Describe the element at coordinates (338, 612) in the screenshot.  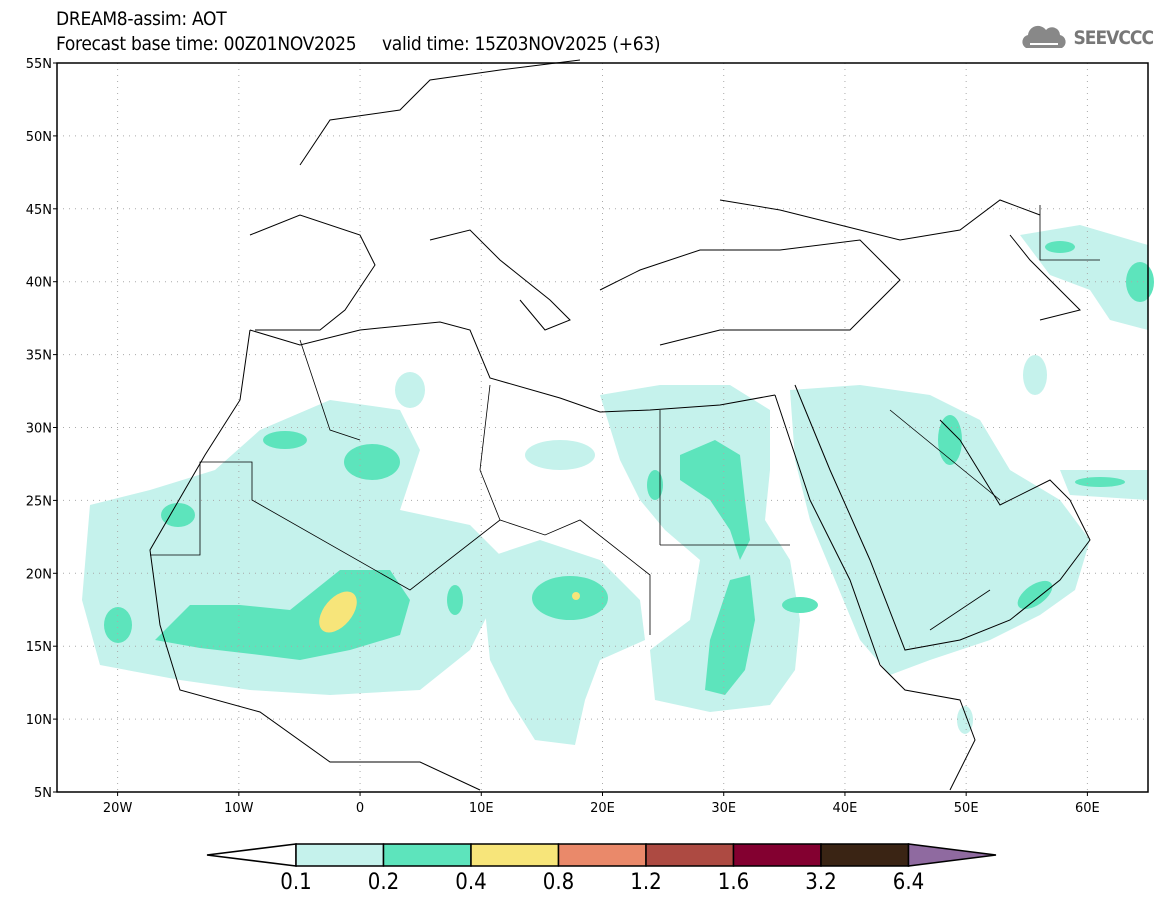
I see `aot-max-mali` at that location.